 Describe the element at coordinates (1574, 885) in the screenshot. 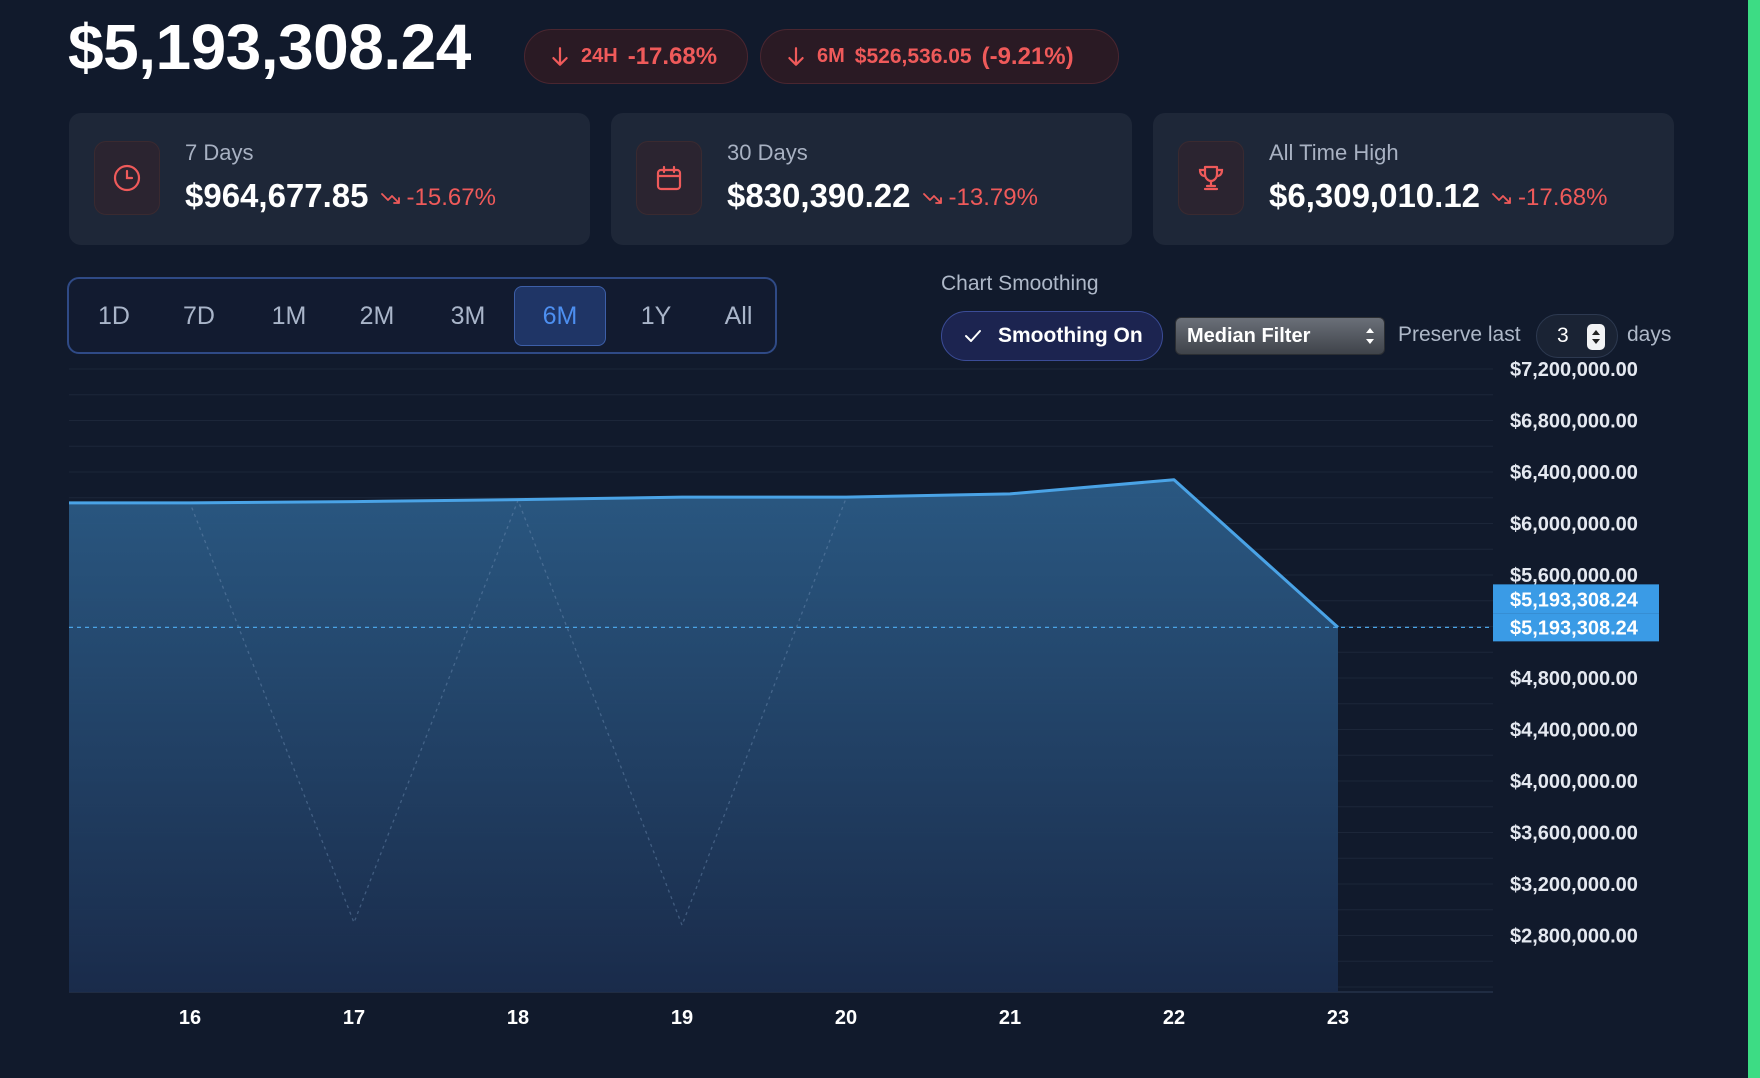

I see `y-tick-label: $3,200,000.00` at that location.